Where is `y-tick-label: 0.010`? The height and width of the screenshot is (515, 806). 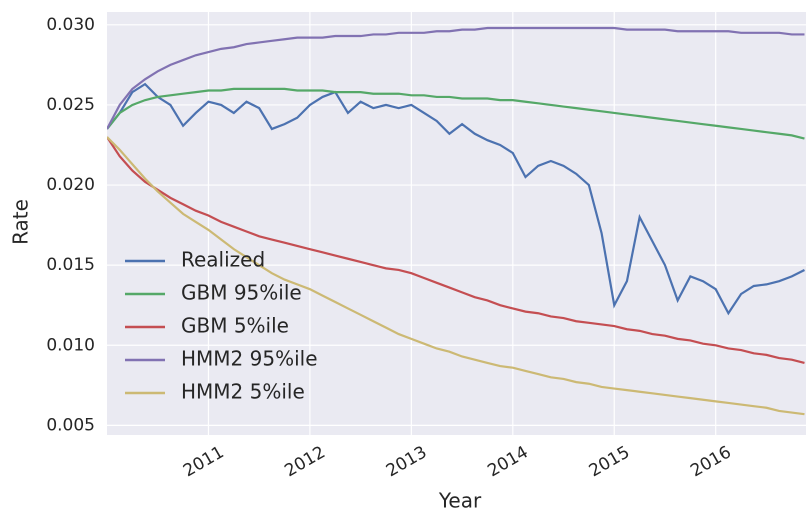
y-tick-label: 0.010 is located at coordinates (70, 345).